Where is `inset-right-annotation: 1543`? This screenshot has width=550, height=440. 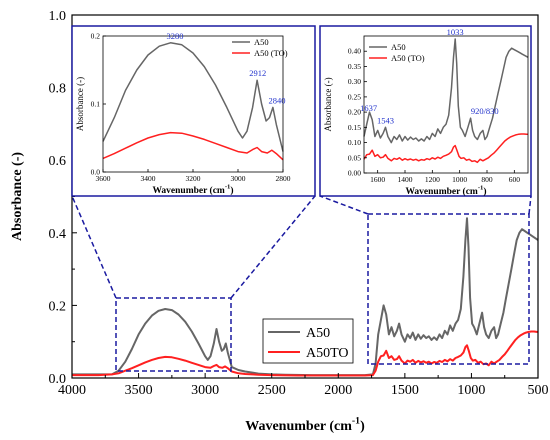
inset-right-annotation: 1543 is located at coordinates (385, 120).